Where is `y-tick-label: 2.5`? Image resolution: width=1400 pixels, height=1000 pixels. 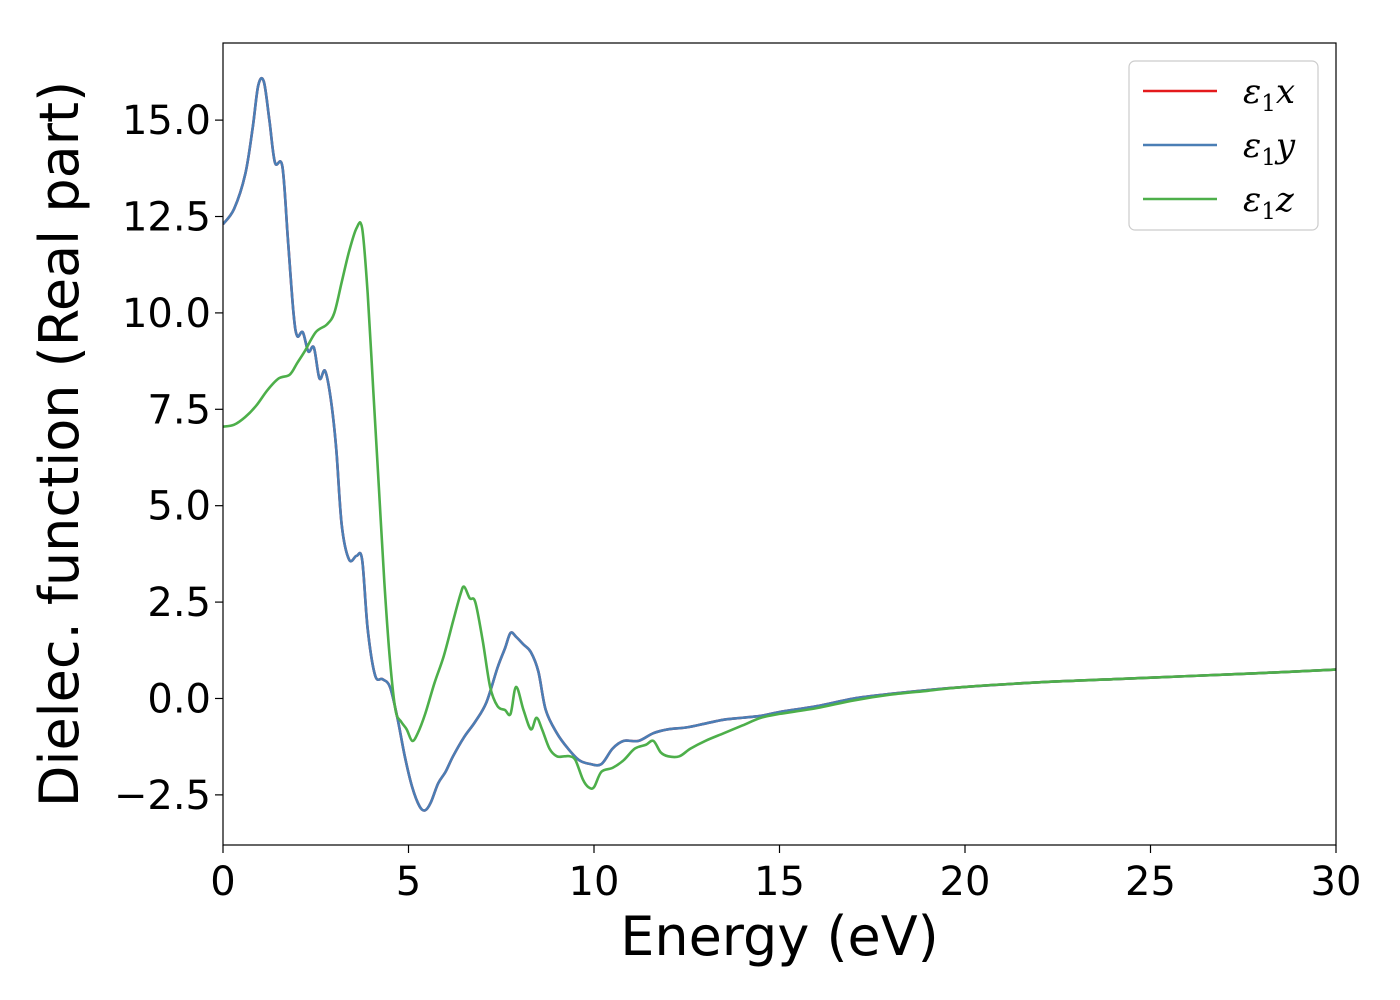 y-tick-label: 2.5 is located at coordinates (179, 603).